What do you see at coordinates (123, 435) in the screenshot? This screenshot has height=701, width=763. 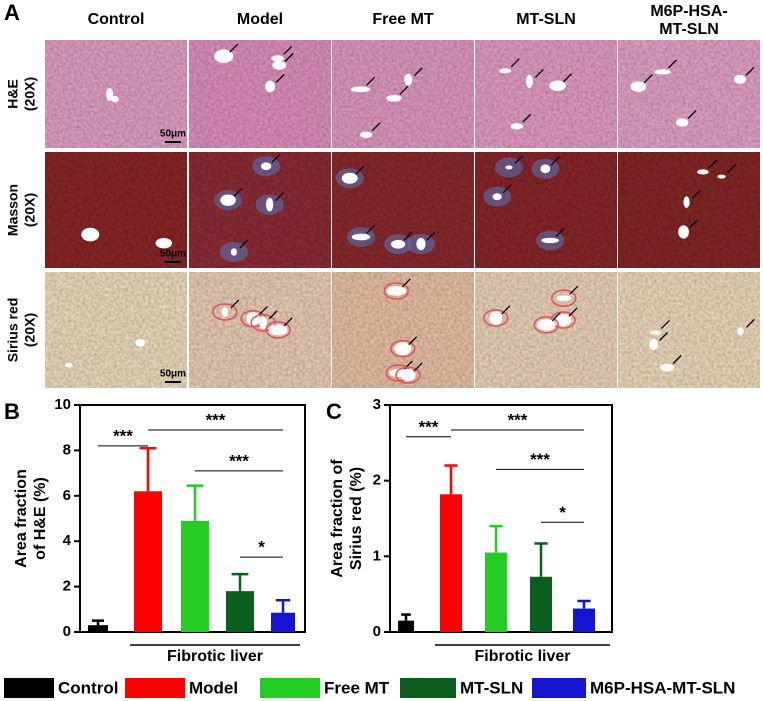 I see `significance-label: ***` at bounding box center [123, 435].